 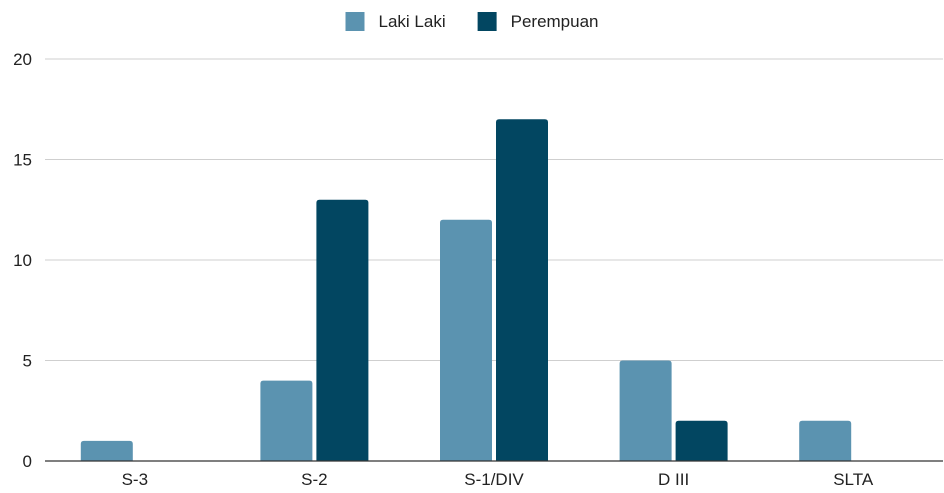 What do you see at coordinates (673, 479) in the screenshot?
I see `x-tick-label: D III` at bounding box center [673, 479].